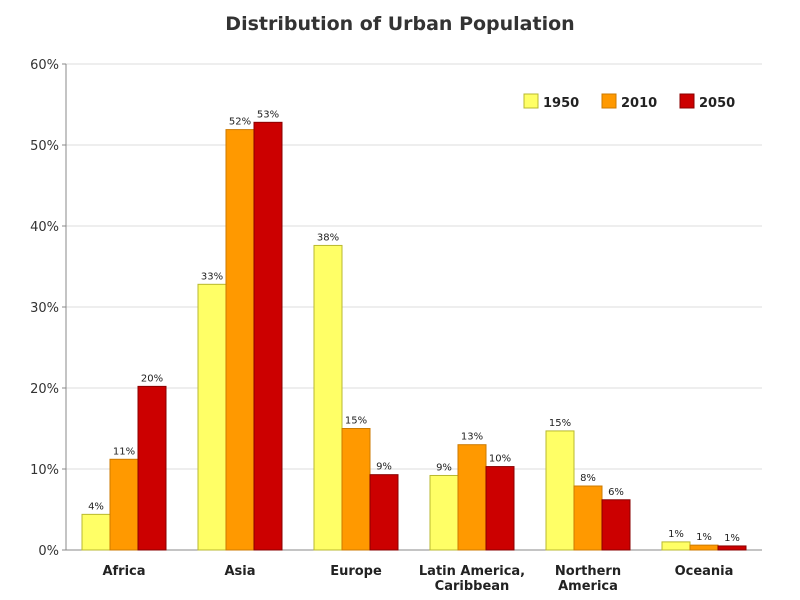  I want to click on x-category-label: Oceania, so click(704, 571).